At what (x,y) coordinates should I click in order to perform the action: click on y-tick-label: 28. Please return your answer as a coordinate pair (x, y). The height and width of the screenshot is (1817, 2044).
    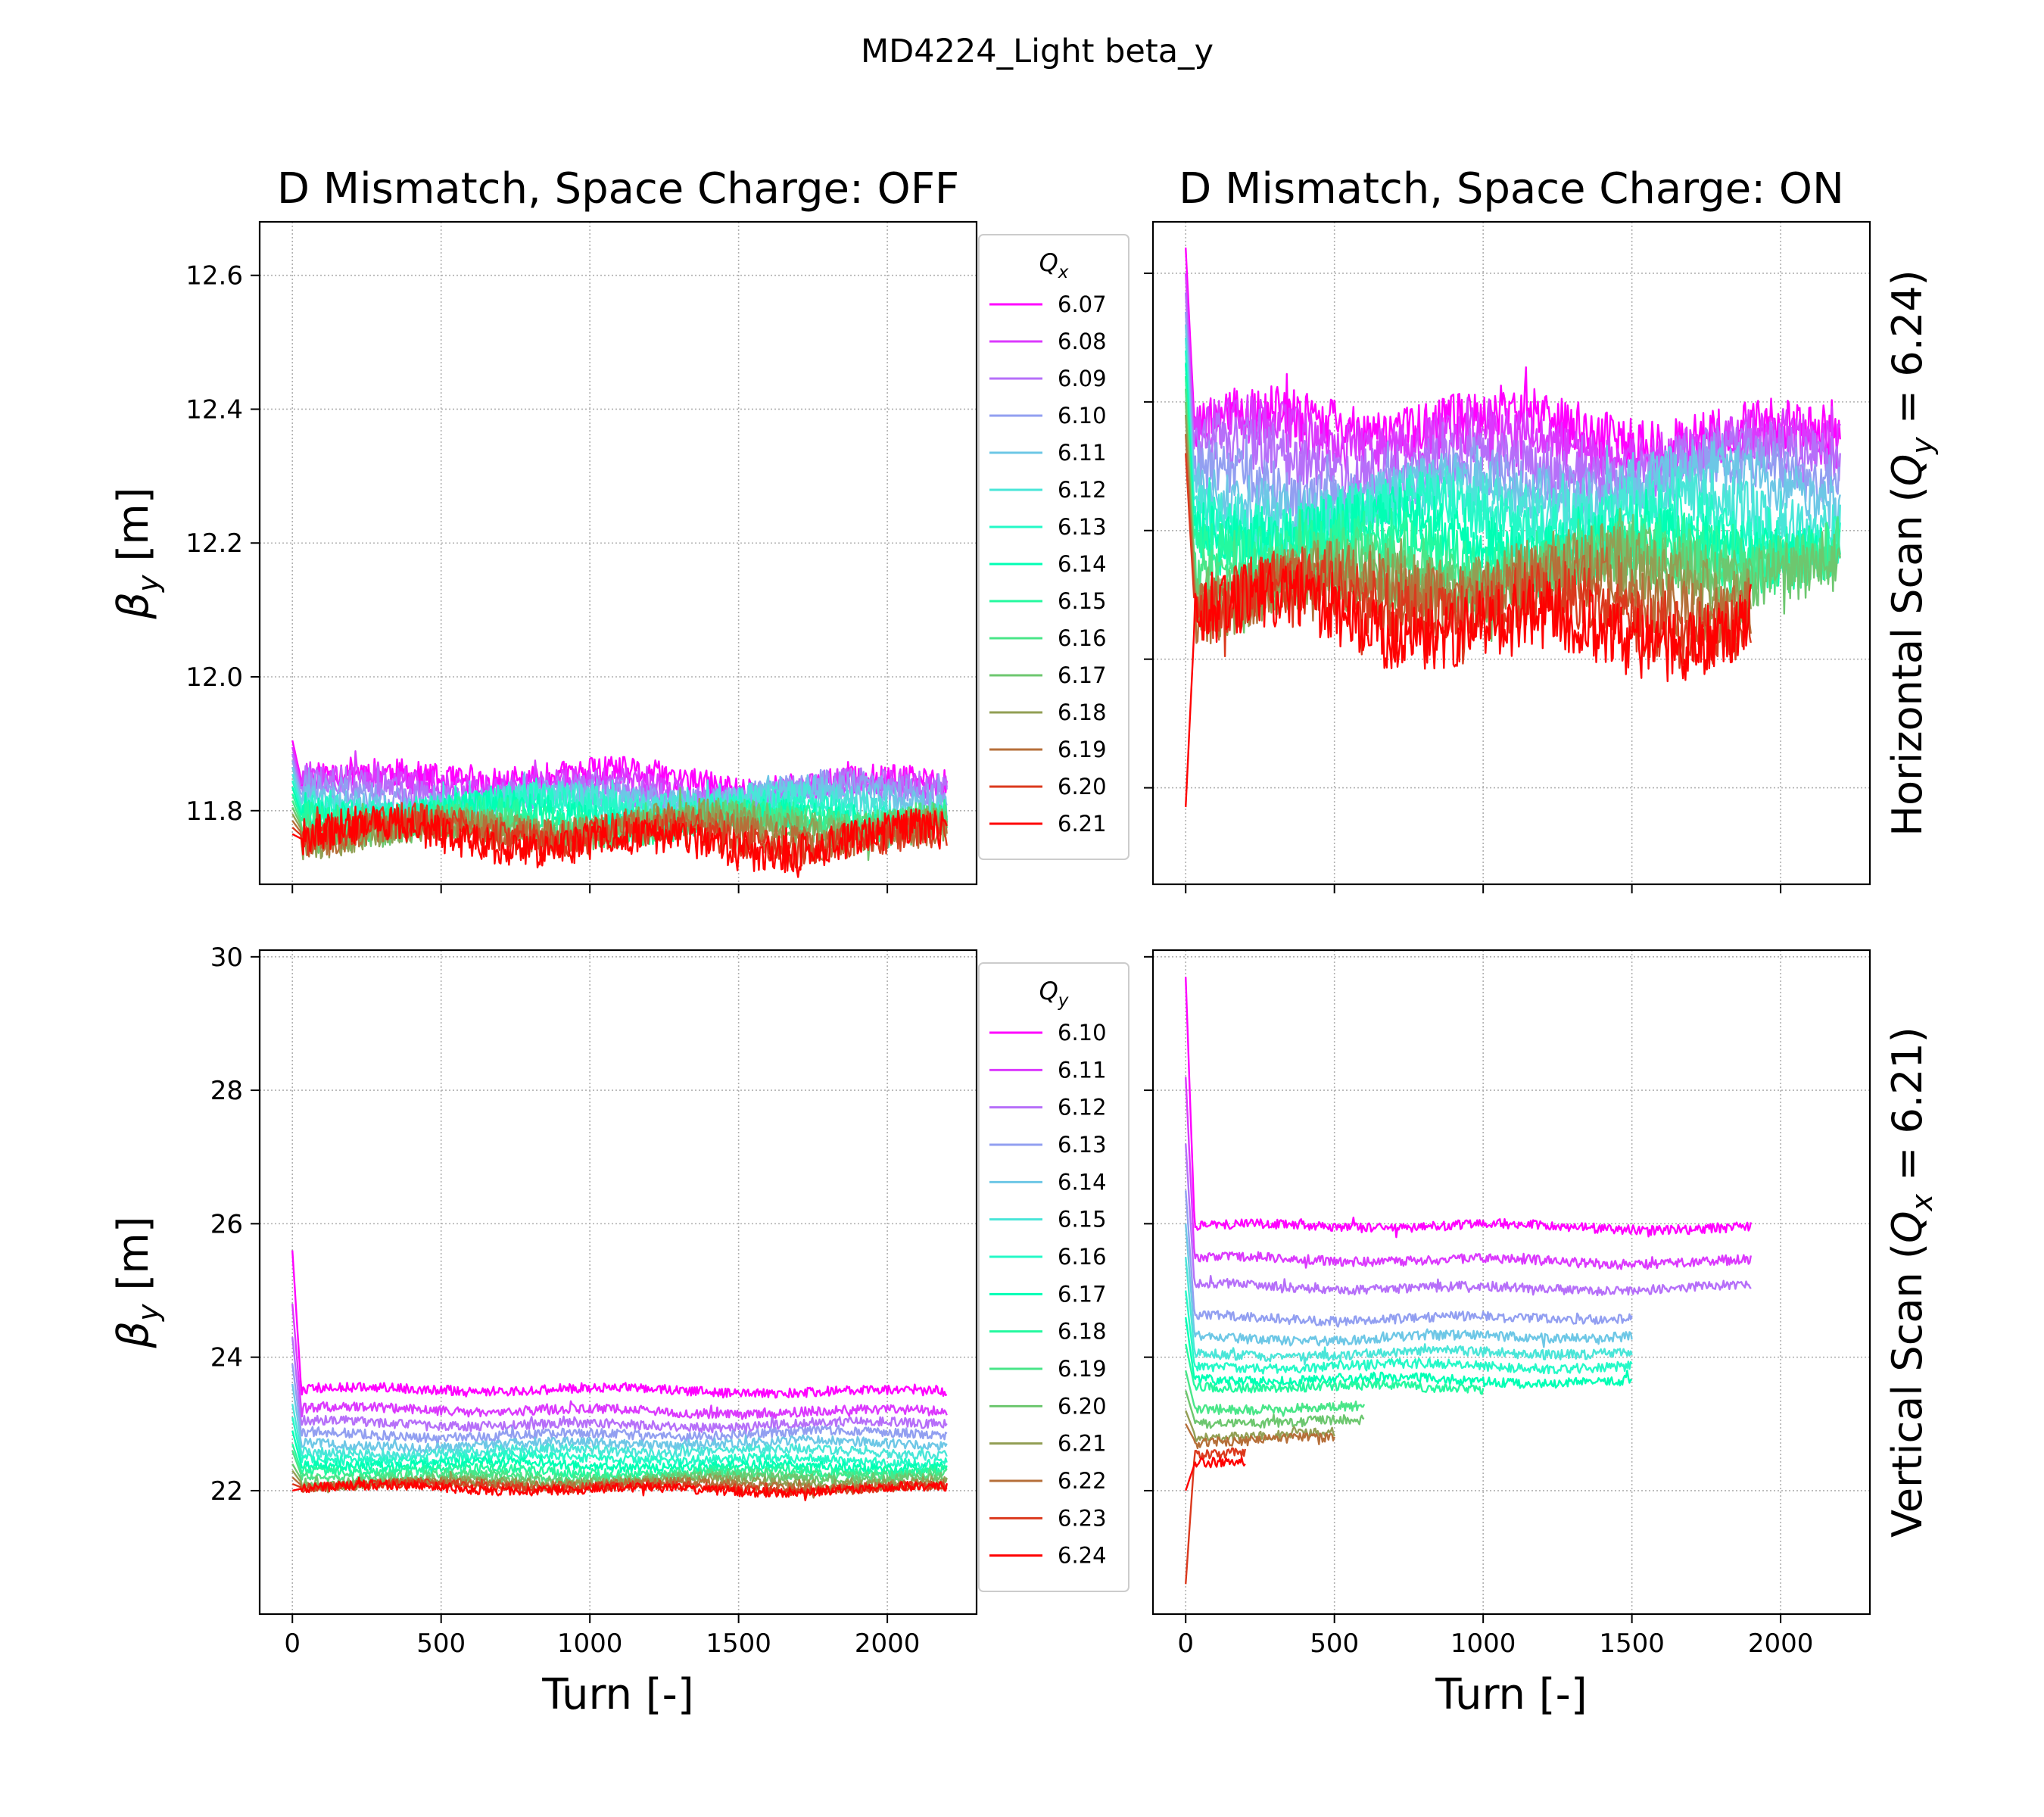
    Looking at the image, I should click on (226, 1091).